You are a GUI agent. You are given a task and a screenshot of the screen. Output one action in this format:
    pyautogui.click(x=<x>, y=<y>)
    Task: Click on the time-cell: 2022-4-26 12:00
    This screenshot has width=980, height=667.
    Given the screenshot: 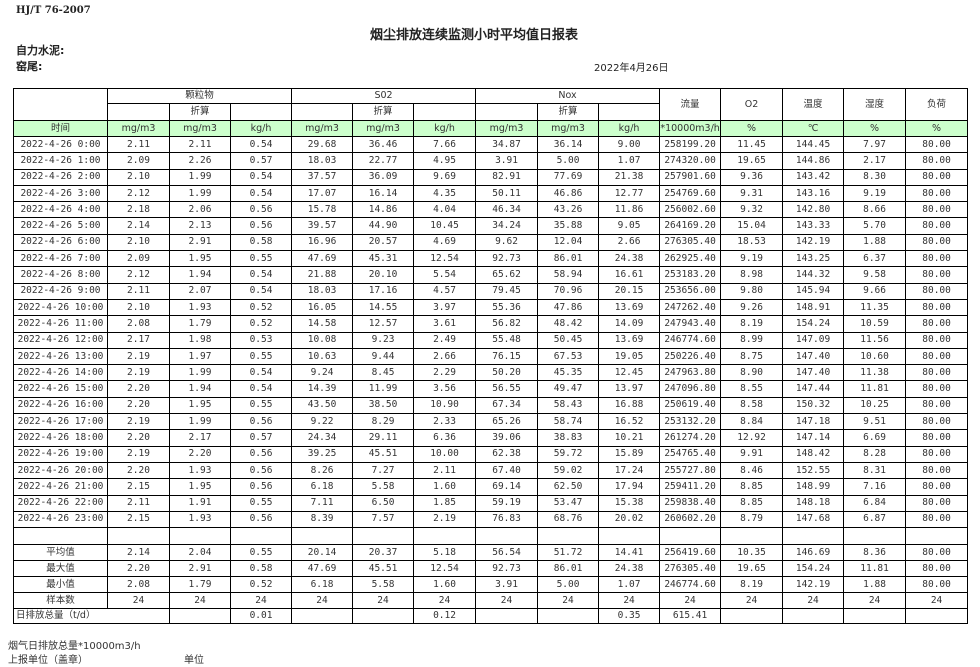 What is the action you would take?
    pyautogui.click(x=60, y=340)
    